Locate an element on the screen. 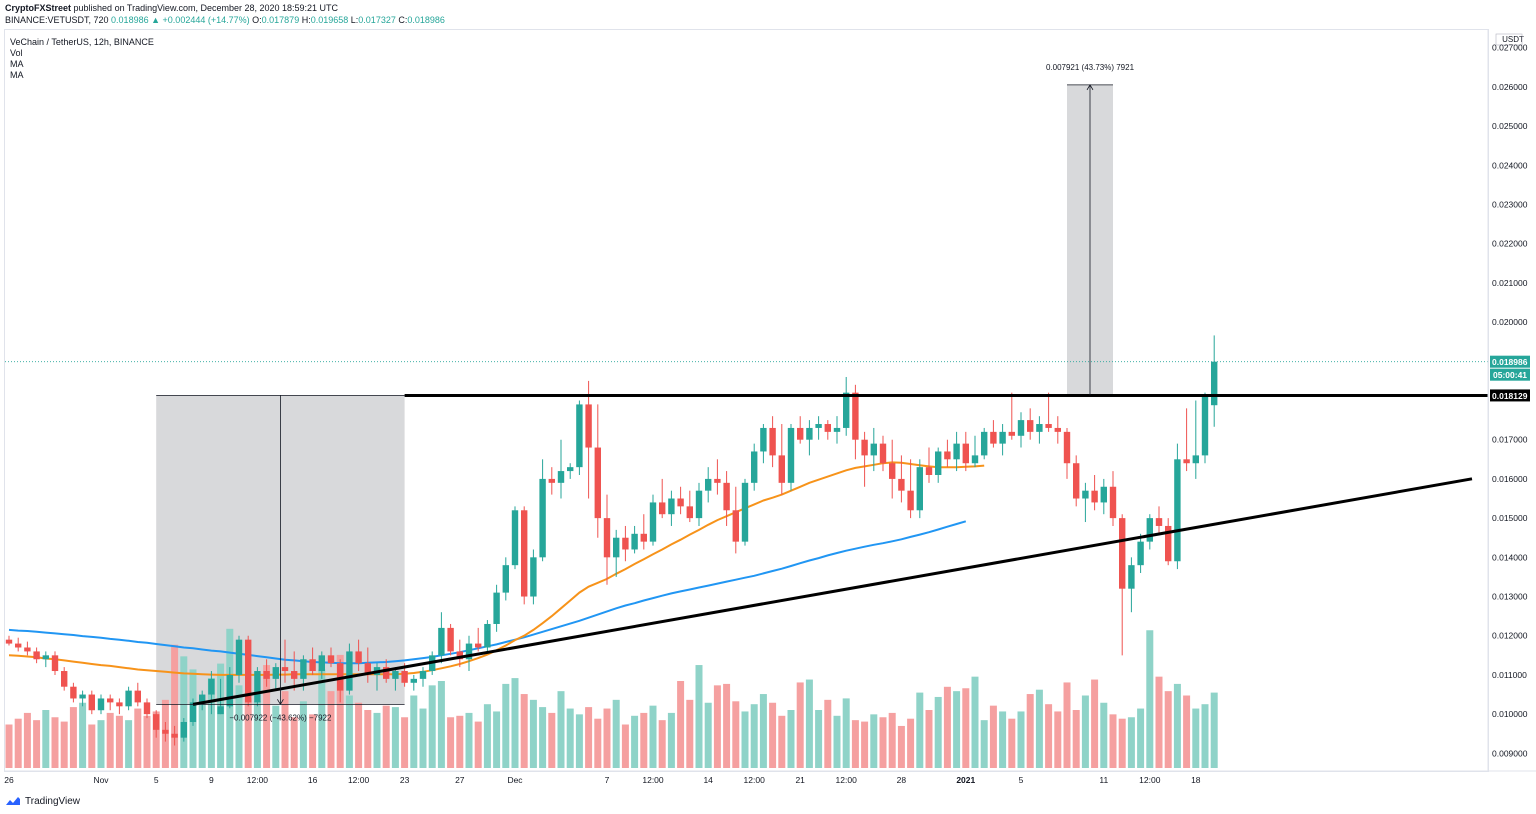  footer-brand: TradingView is located at coordinates (53, 801).